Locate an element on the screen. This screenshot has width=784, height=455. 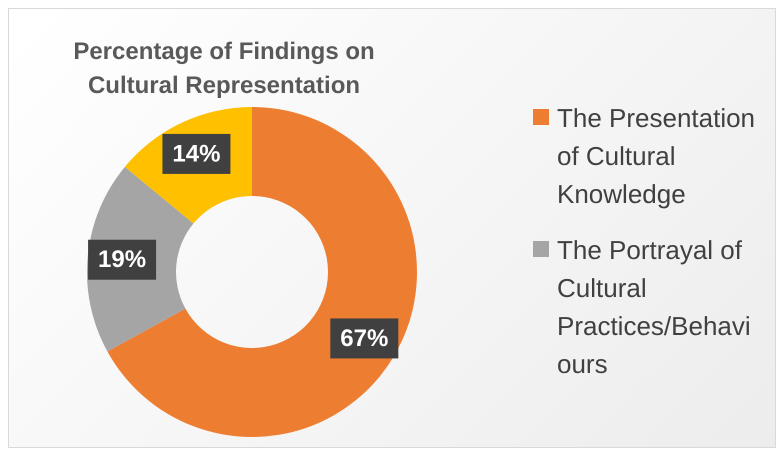
data-label: 14% is located at coordinates (196, 154).